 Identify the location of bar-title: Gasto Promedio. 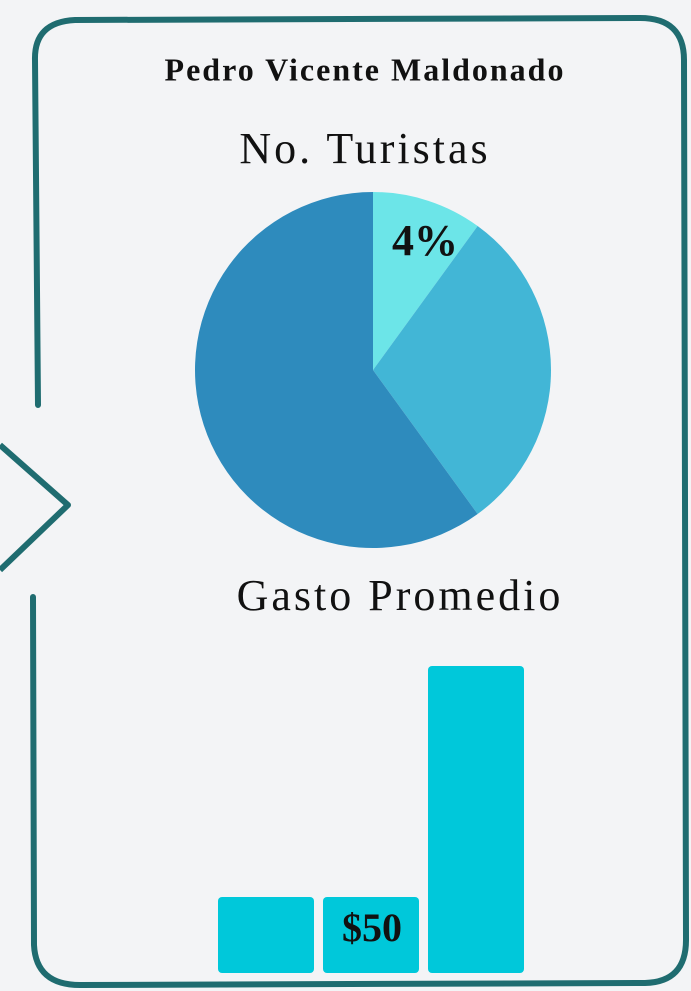
(400, 595).